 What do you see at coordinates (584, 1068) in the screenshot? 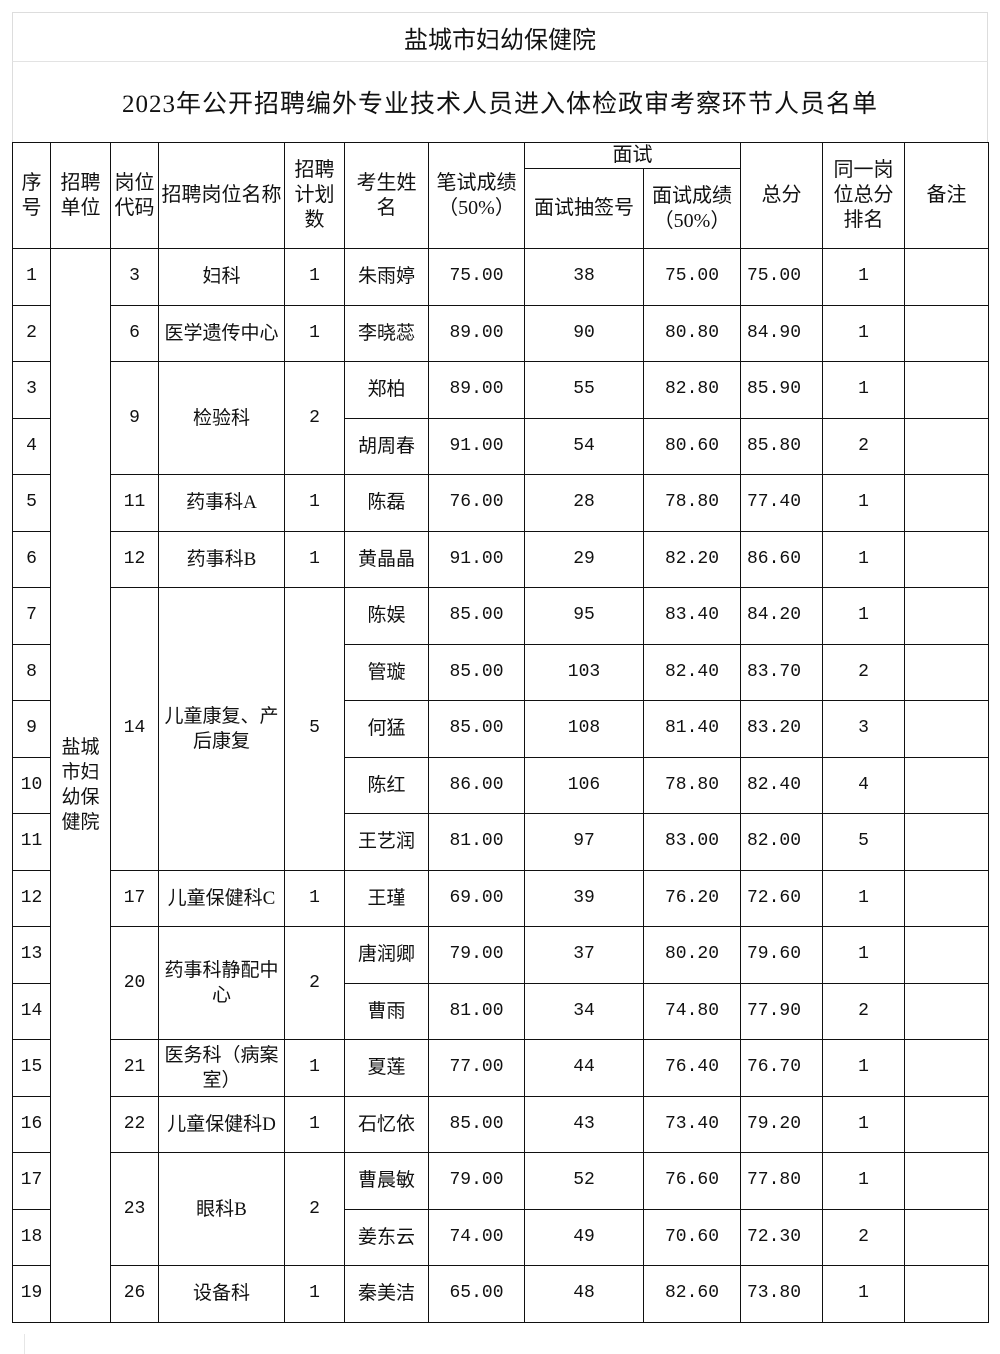
I see `lot-number-cell: 44` at bounding box center [584, 1068].